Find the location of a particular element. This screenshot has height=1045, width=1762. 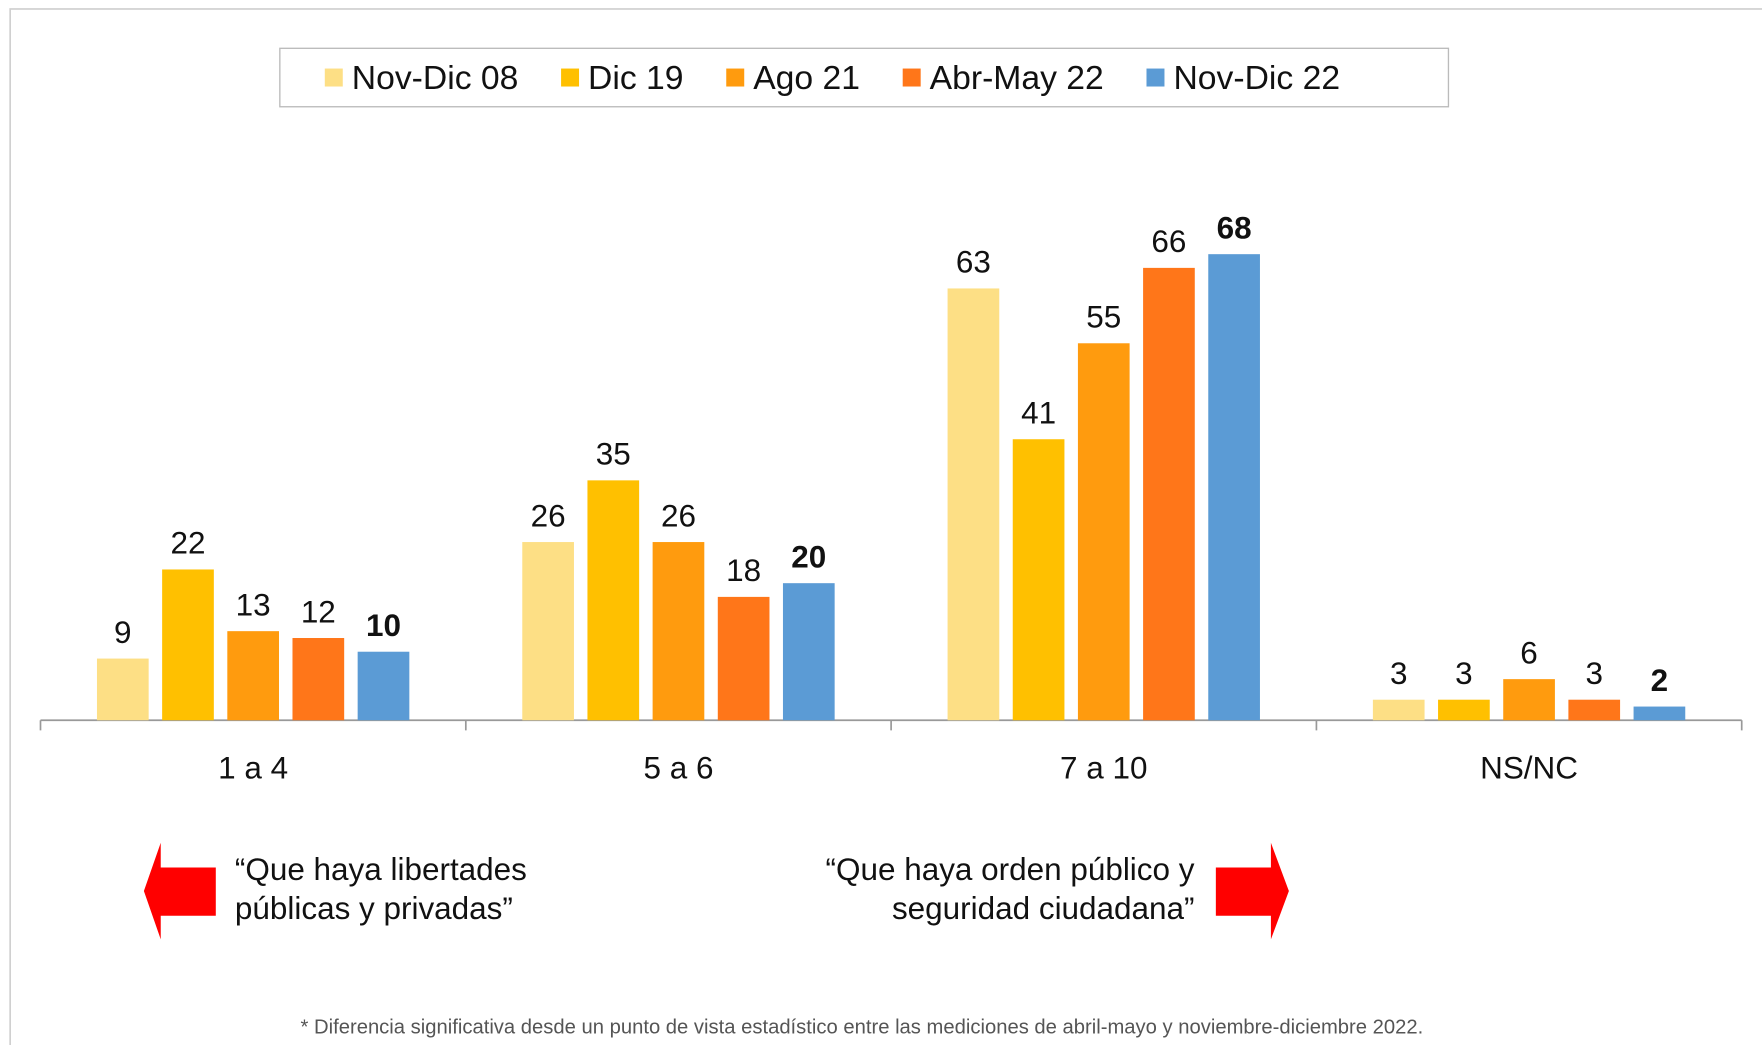

data-label: 22 is located at coordinates (187, 543).